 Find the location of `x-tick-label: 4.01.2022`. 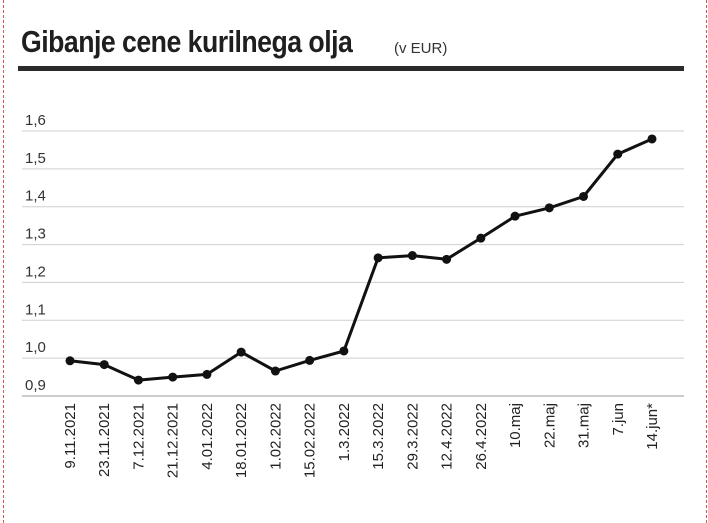

x-tick-label: 4.01.2022 is located at coordinates (207, 436).